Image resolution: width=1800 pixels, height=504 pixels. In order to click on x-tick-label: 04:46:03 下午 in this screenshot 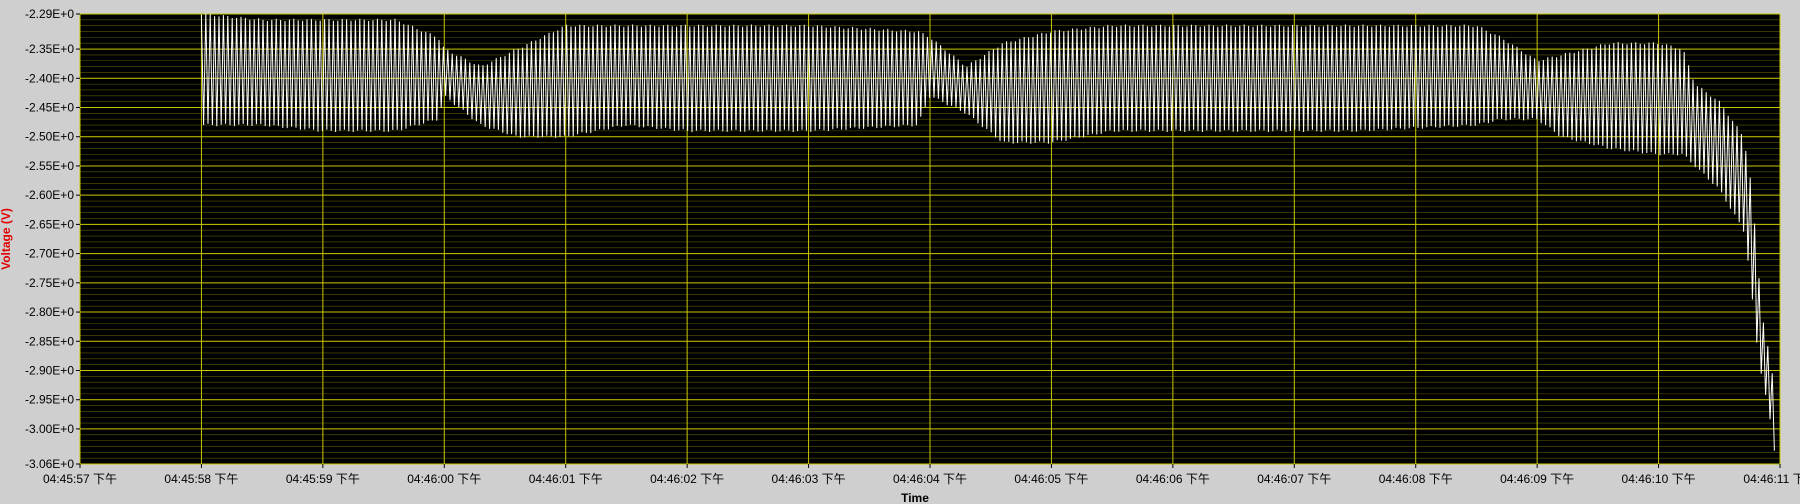, I will do `click(809, 479)`.